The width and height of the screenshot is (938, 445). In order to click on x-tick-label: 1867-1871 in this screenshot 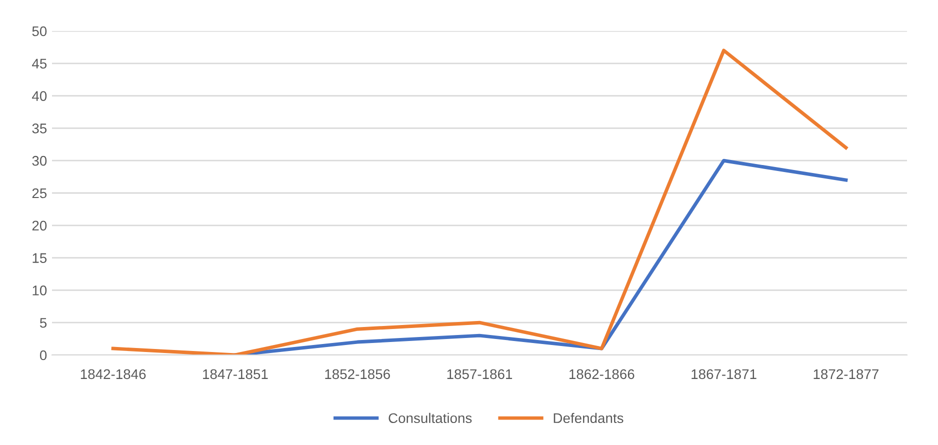, I will do `click(724, 374)`.